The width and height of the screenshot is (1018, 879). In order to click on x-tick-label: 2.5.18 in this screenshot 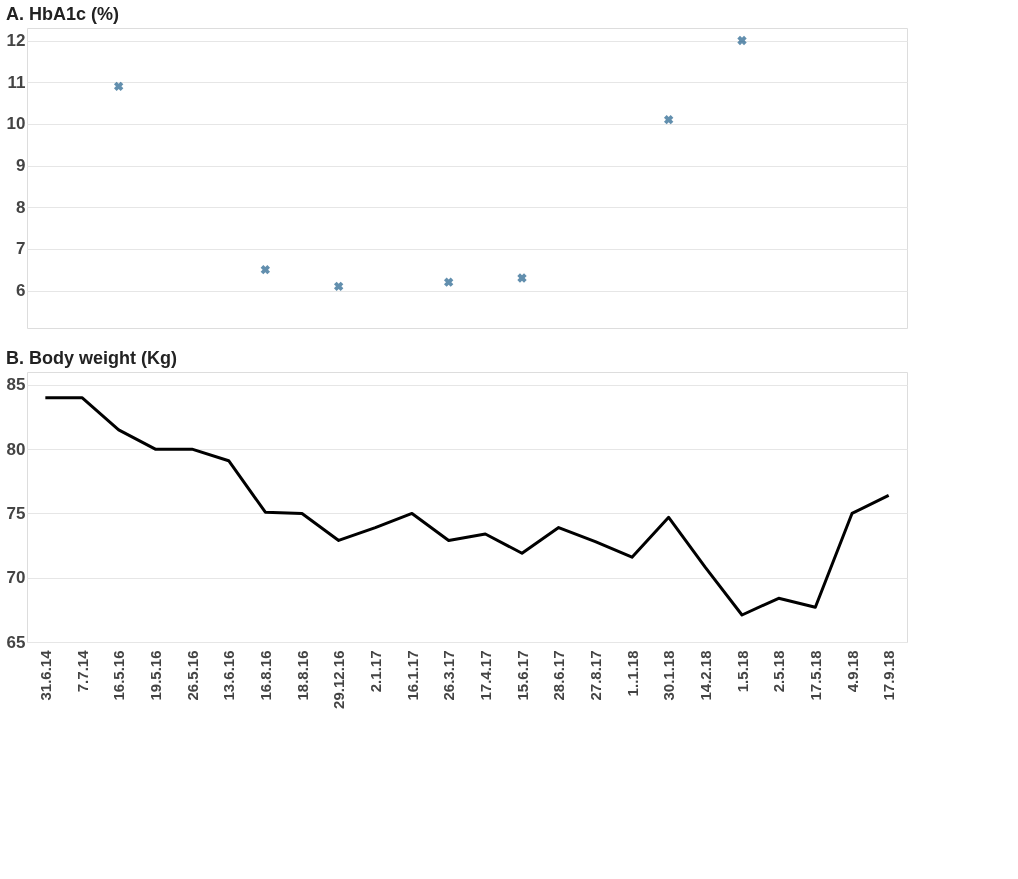, I will do `click(779, 671)`.